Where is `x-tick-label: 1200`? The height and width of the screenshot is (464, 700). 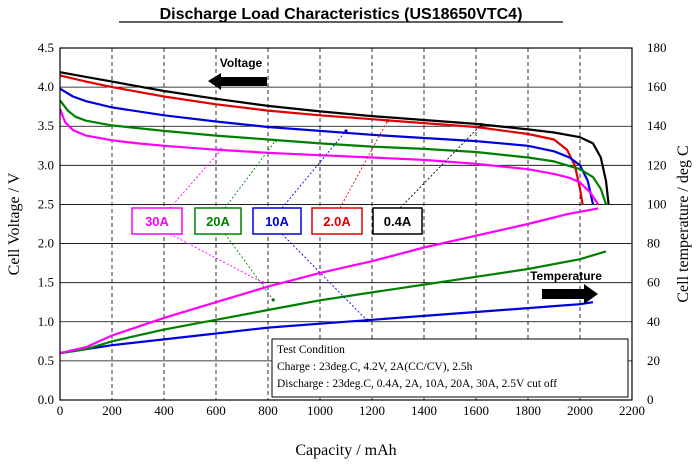
x-tick-label: 1200 is located at coordinates (372, 410).